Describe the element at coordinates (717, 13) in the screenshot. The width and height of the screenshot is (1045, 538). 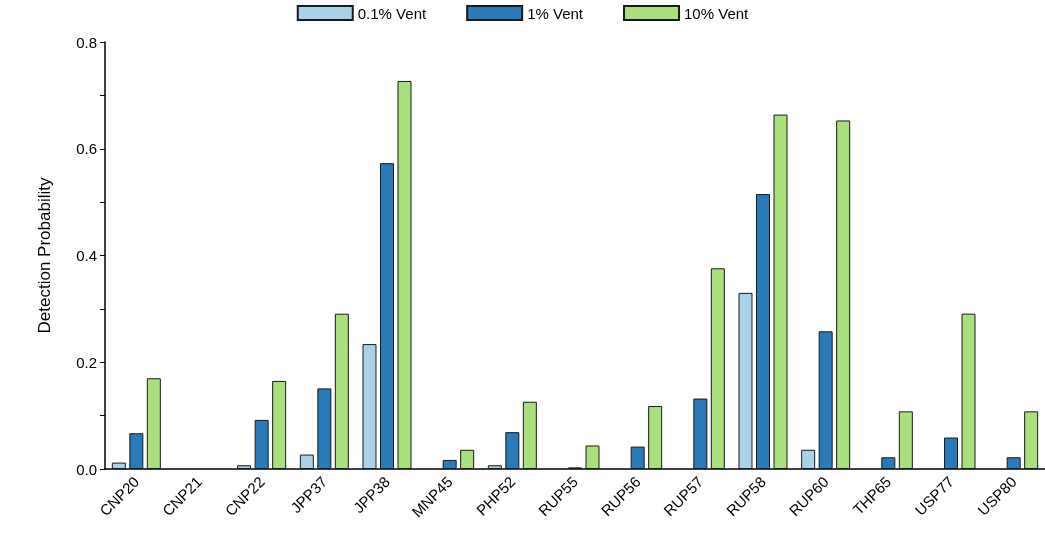
I see `legend-label: 10% Vent` at that location.